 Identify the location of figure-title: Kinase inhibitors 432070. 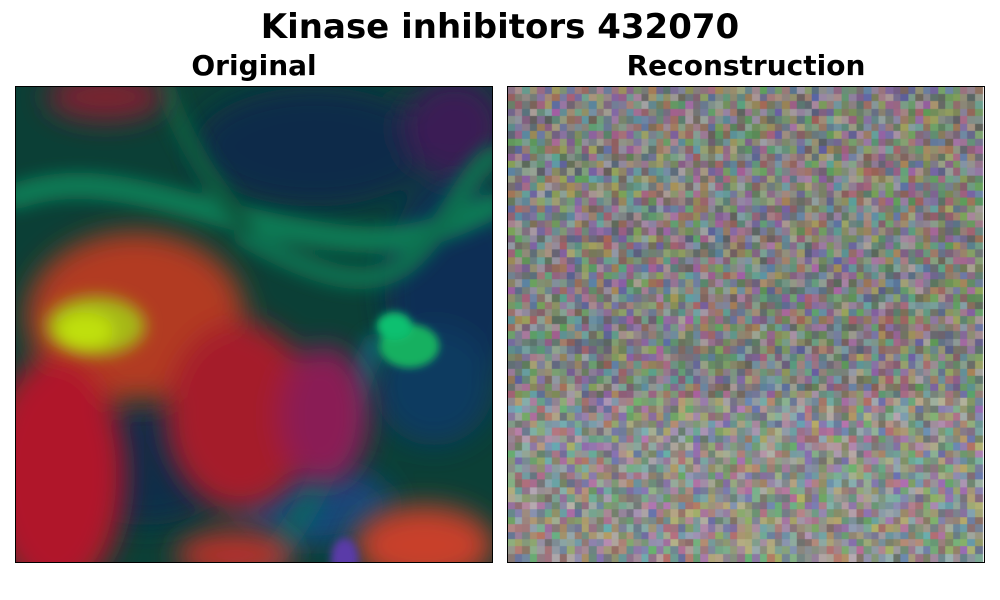
(500, 27).